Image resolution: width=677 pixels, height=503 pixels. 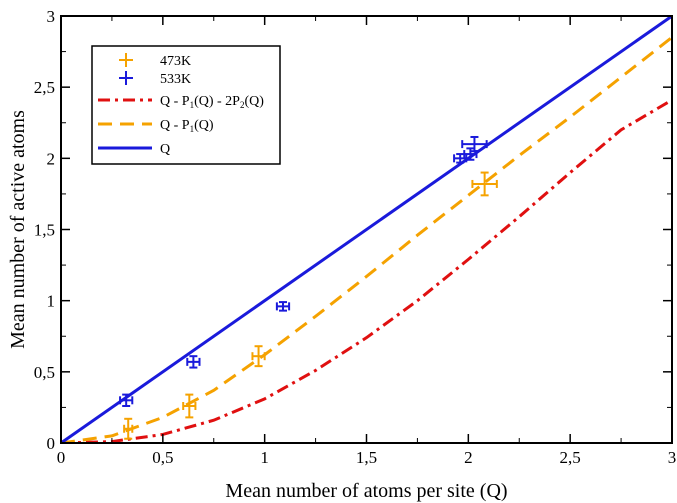 What do you see at coordinates (156, 126) in the screenshot?
I see `legend-item: Q - P1(Q)` at bounding box center [156, 126].